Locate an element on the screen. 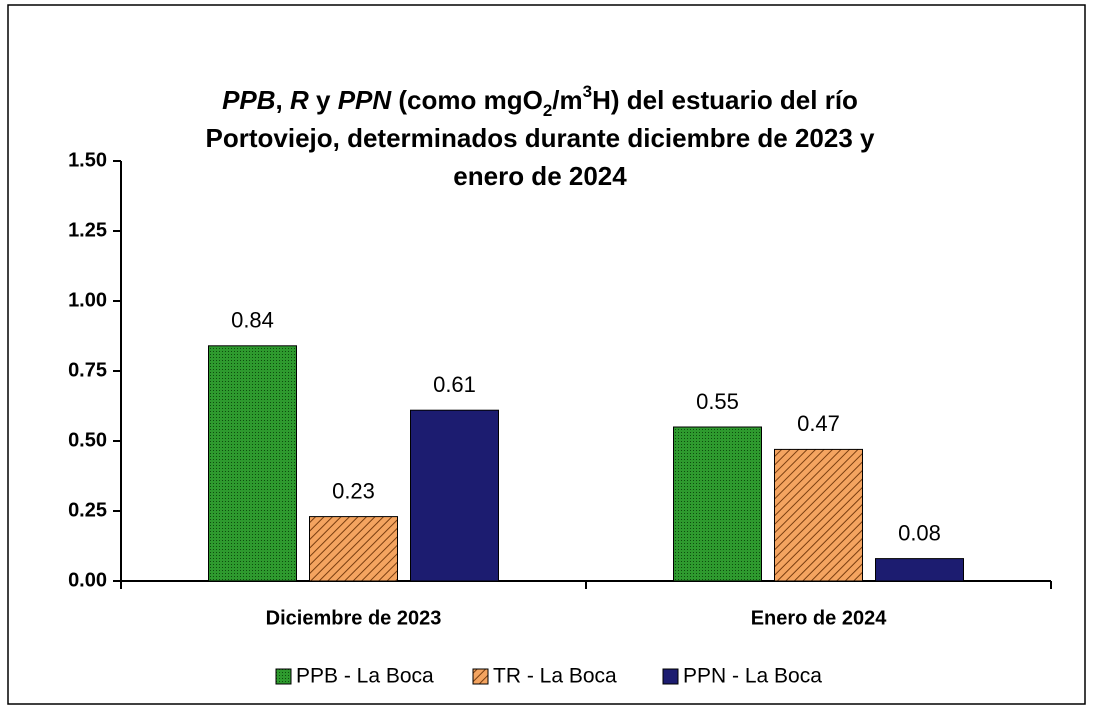  x-tick-label: Enero de 2024 is located at coordinates (819, 618).